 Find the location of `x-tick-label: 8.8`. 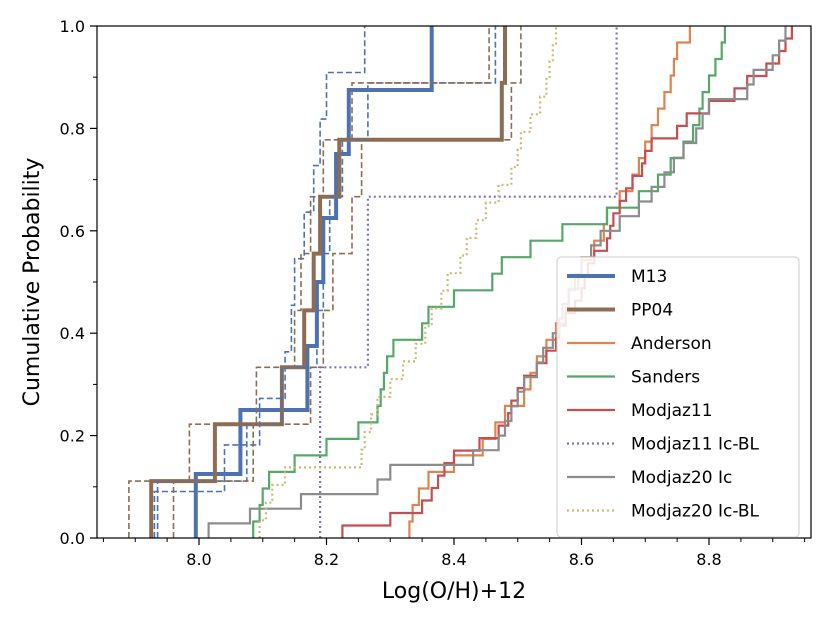

x-tick-label: 8.8 is located at coordinates (708, 559).